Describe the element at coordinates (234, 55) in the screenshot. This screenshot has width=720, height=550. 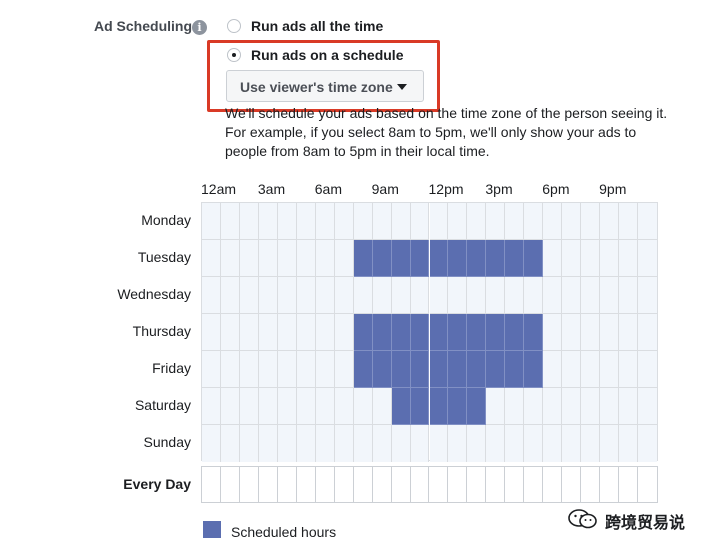
I see `radio-run-on-schedule` at that location.